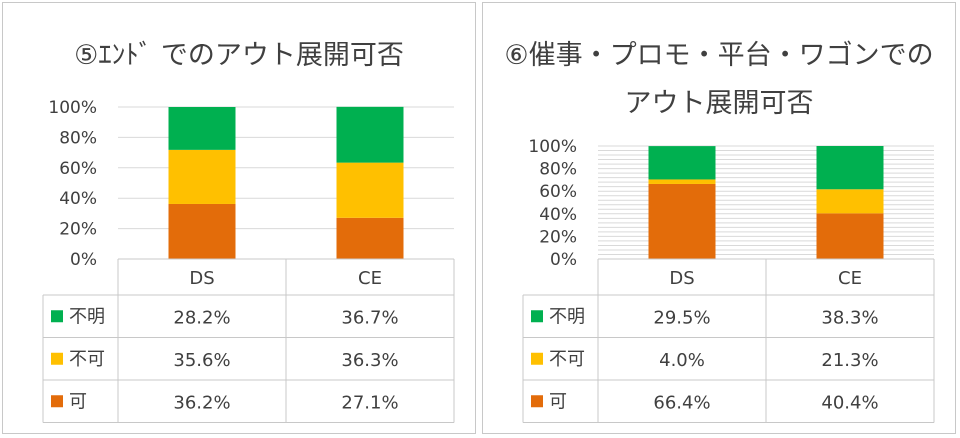 This screenshot has height=438, width=960. I want to click on data-label: 36.7%, so click(369, 317).